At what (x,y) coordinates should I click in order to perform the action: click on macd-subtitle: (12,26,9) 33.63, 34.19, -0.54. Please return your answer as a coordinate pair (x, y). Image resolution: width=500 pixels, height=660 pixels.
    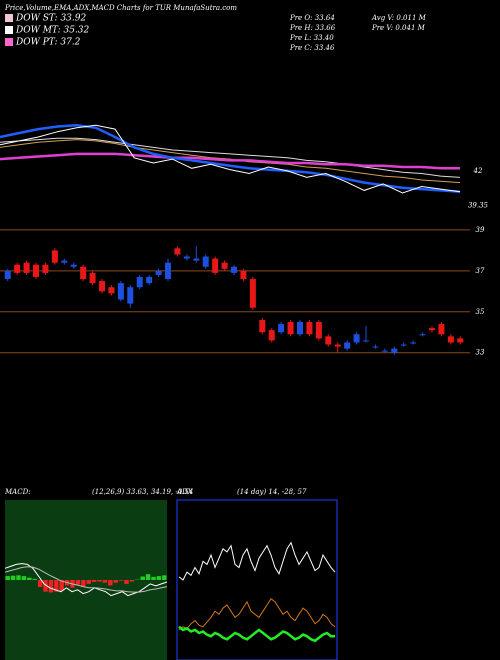
    Looking at the image, I should click on (142, 492).